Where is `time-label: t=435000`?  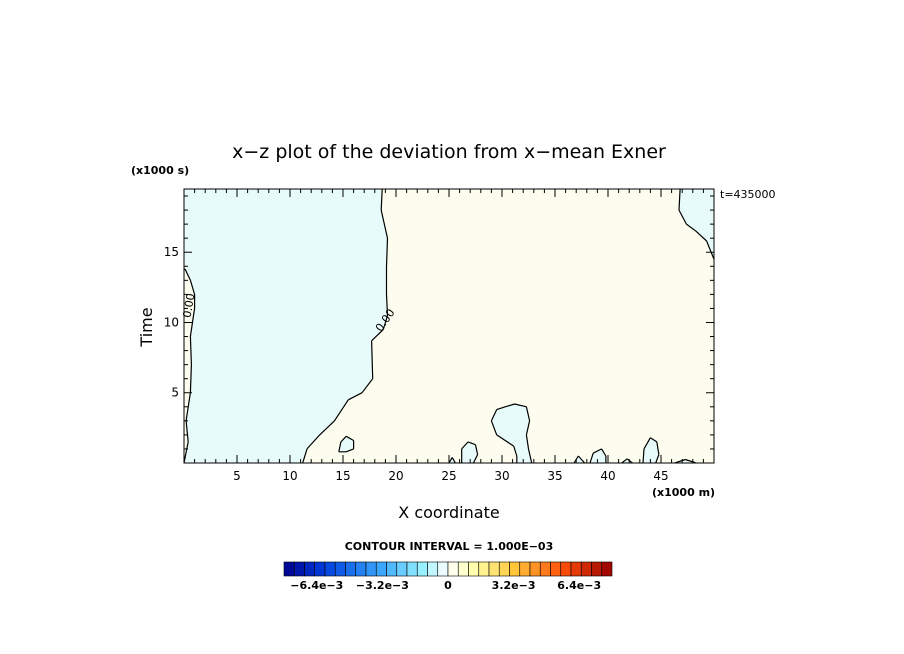 time-label: t=435000 is located at coordinates (748, 194).